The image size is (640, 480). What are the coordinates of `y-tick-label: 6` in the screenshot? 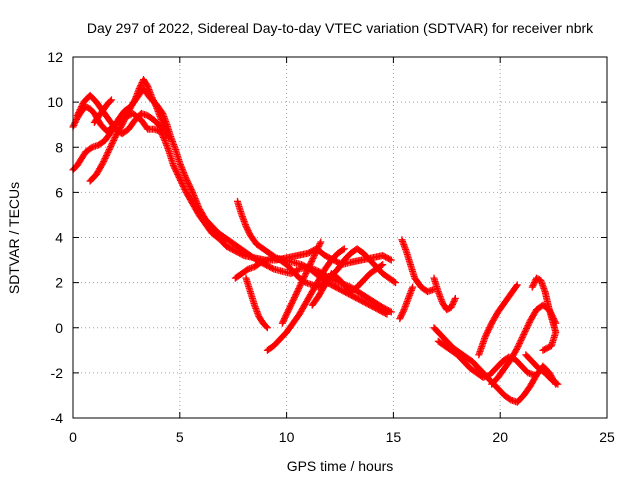 It's located at (59, 192).